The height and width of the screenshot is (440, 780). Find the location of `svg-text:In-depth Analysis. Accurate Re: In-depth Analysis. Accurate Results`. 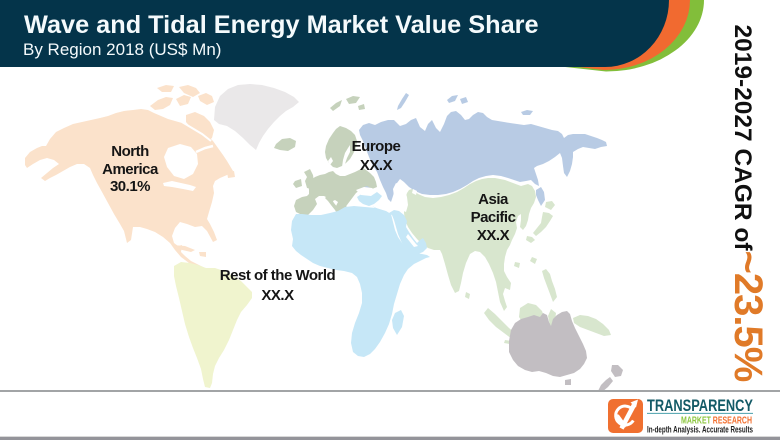

svg-text:In-depth Analysis. Accurate Re: In-depth Analysis. Accurate Results is located at coordinates (700, 430).